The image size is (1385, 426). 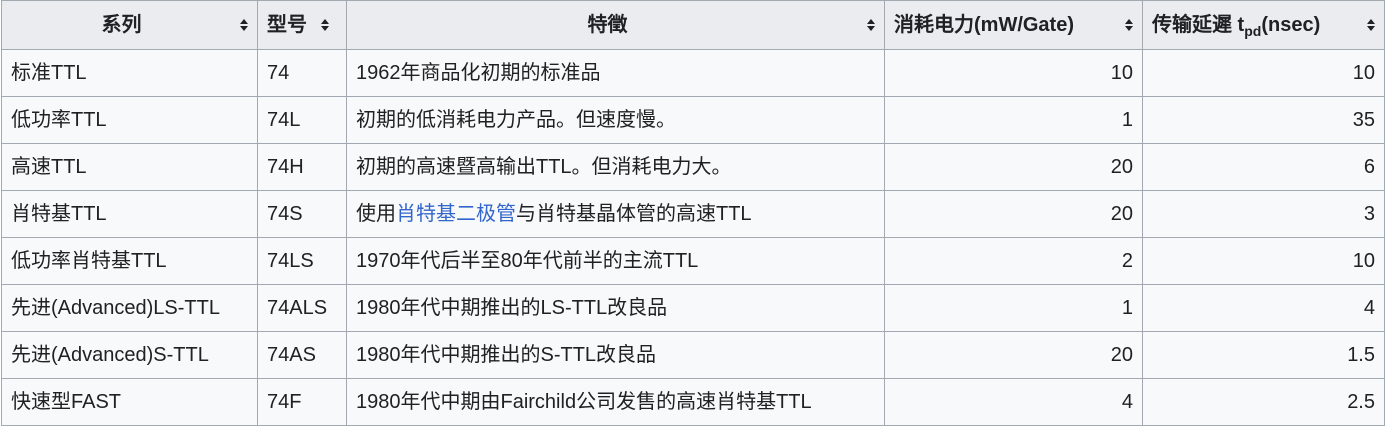 What do you see at coordinates (129, 308) in the screenshot?
I see `cell-series: 先进(Advanced)LS-TTL` at bounding box center [129, 308].